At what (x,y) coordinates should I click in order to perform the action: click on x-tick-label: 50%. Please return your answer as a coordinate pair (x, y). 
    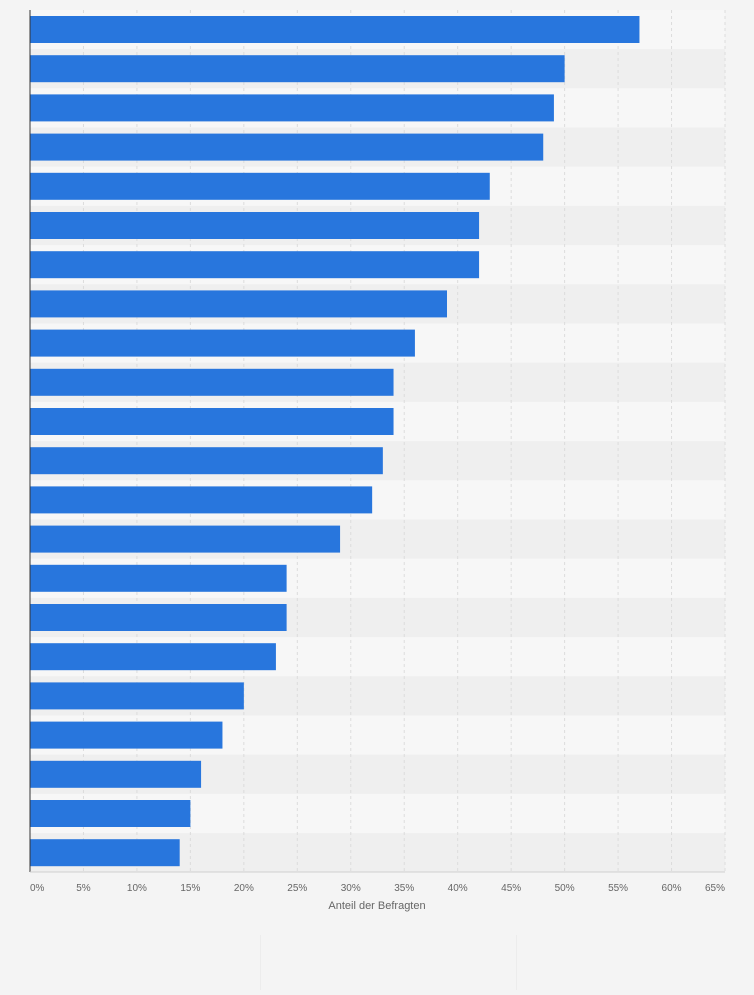
    Looking at the image, I should click on (565, 888).